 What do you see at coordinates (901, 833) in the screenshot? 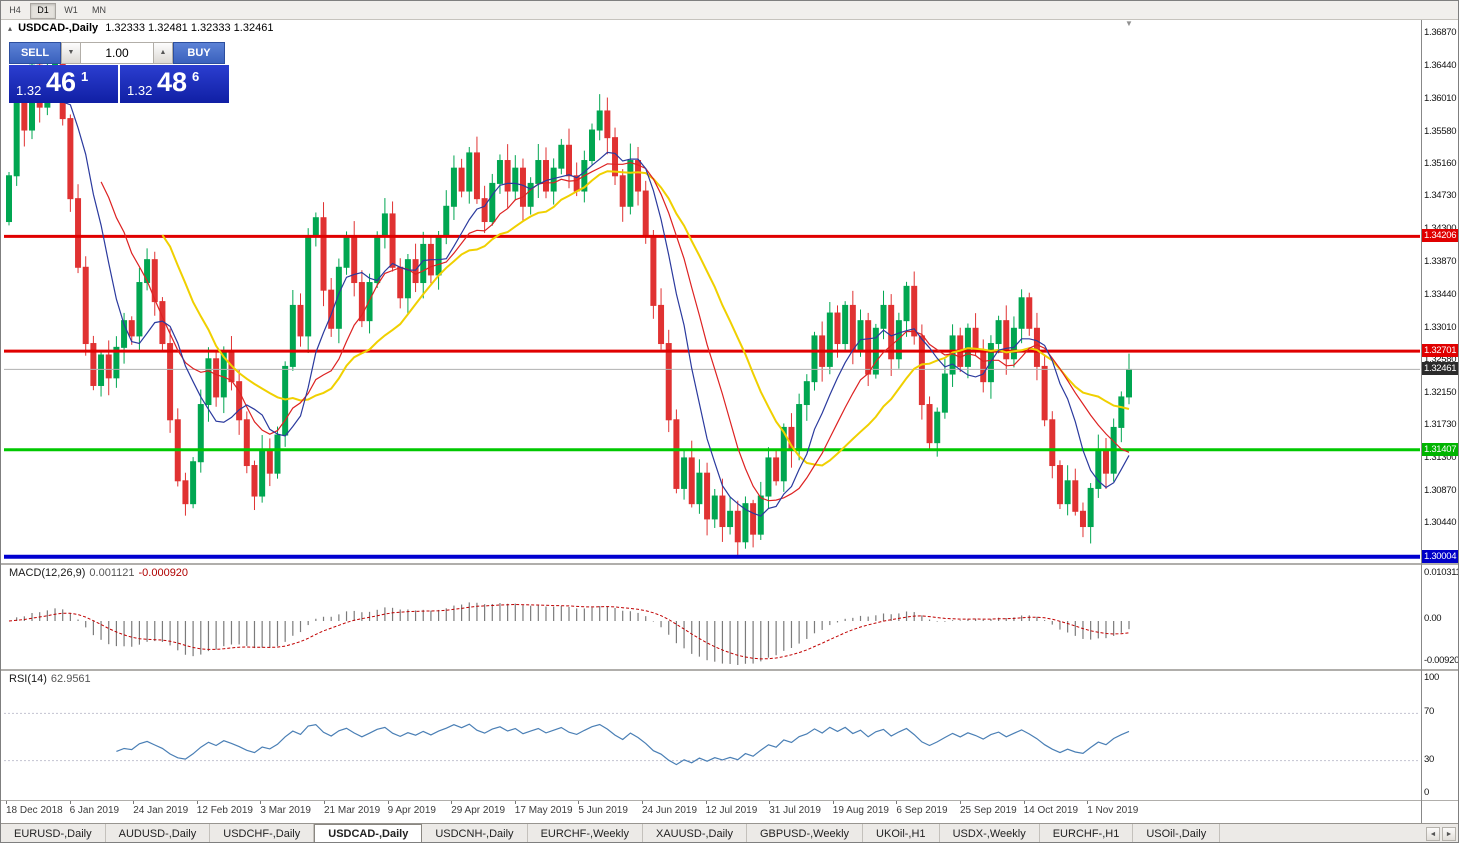
I see `symbol-tab-ukoil-h1: UKOil-,H1` at bounding box center [901, 833].